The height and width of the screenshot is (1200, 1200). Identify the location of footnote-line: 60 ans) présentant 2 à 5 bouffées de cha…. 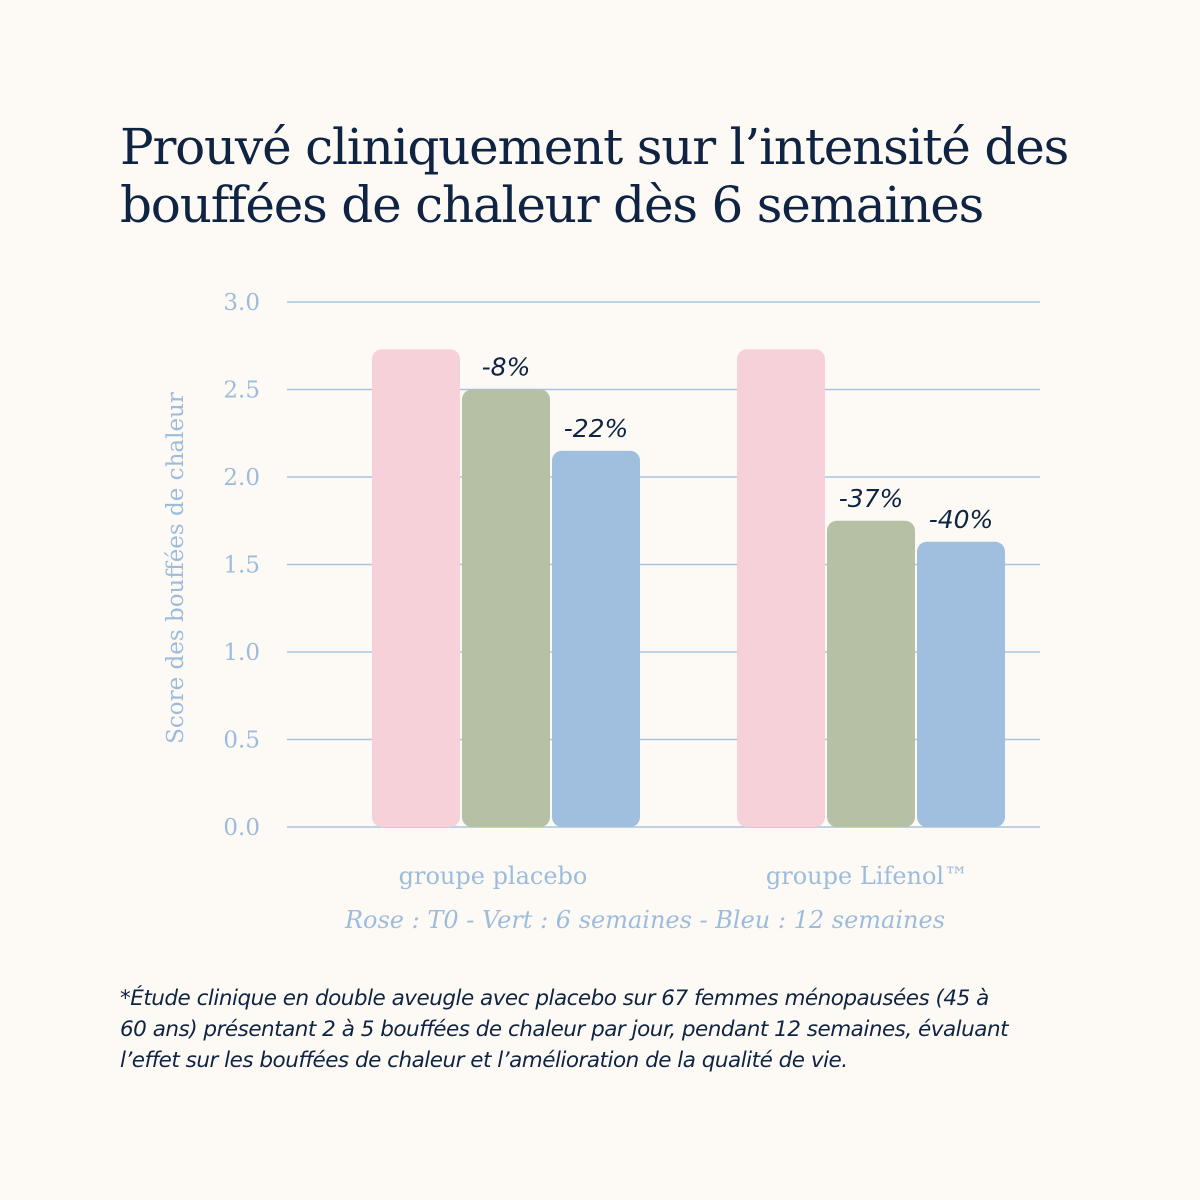
(564, 1029).